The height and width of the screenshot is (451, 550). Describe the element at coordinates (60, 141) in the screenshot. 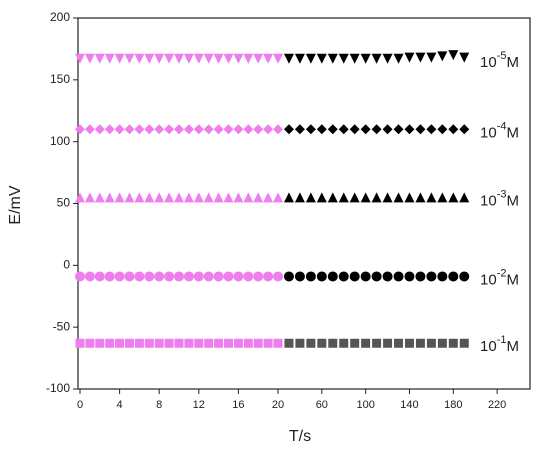

I see `y-tick-label: 100` at that location.